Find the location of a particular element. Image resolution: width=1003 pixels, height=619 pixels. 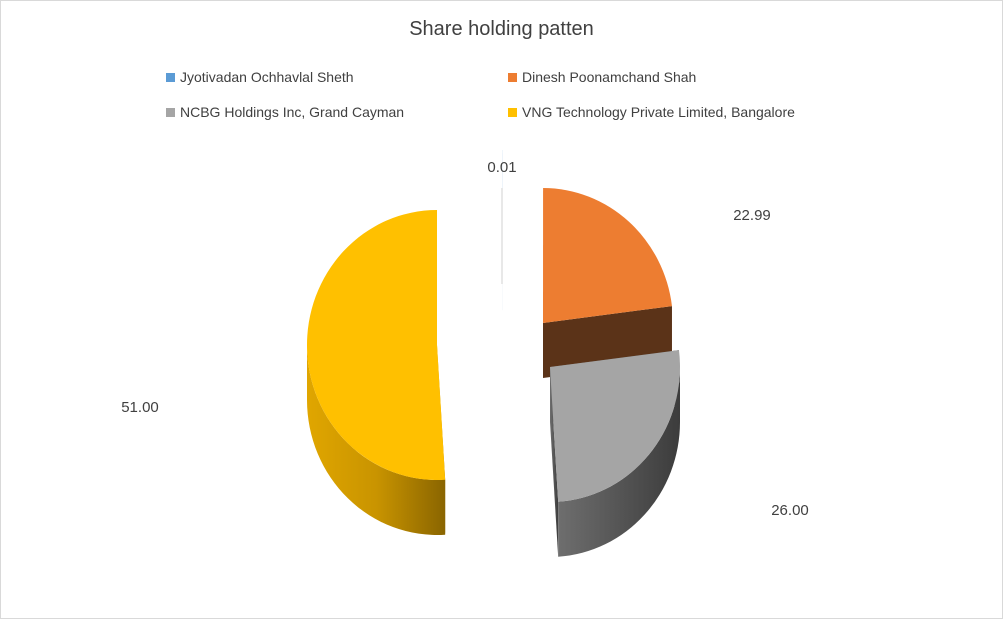

legend-item-0: Jyotivadan Ochhavlal Sheth is located at coordinates (260, 77).